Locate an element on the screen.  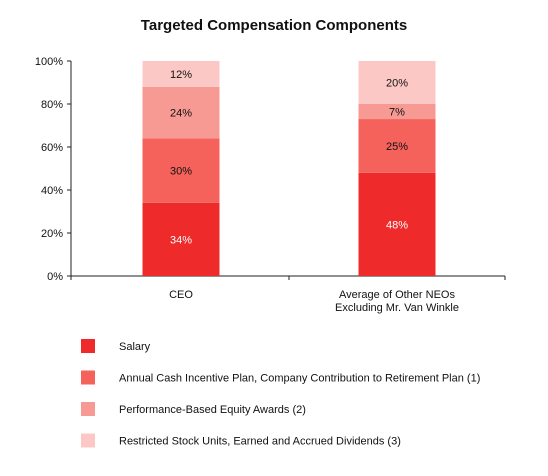
data-label: 12% is located at coordinates (181, 75).